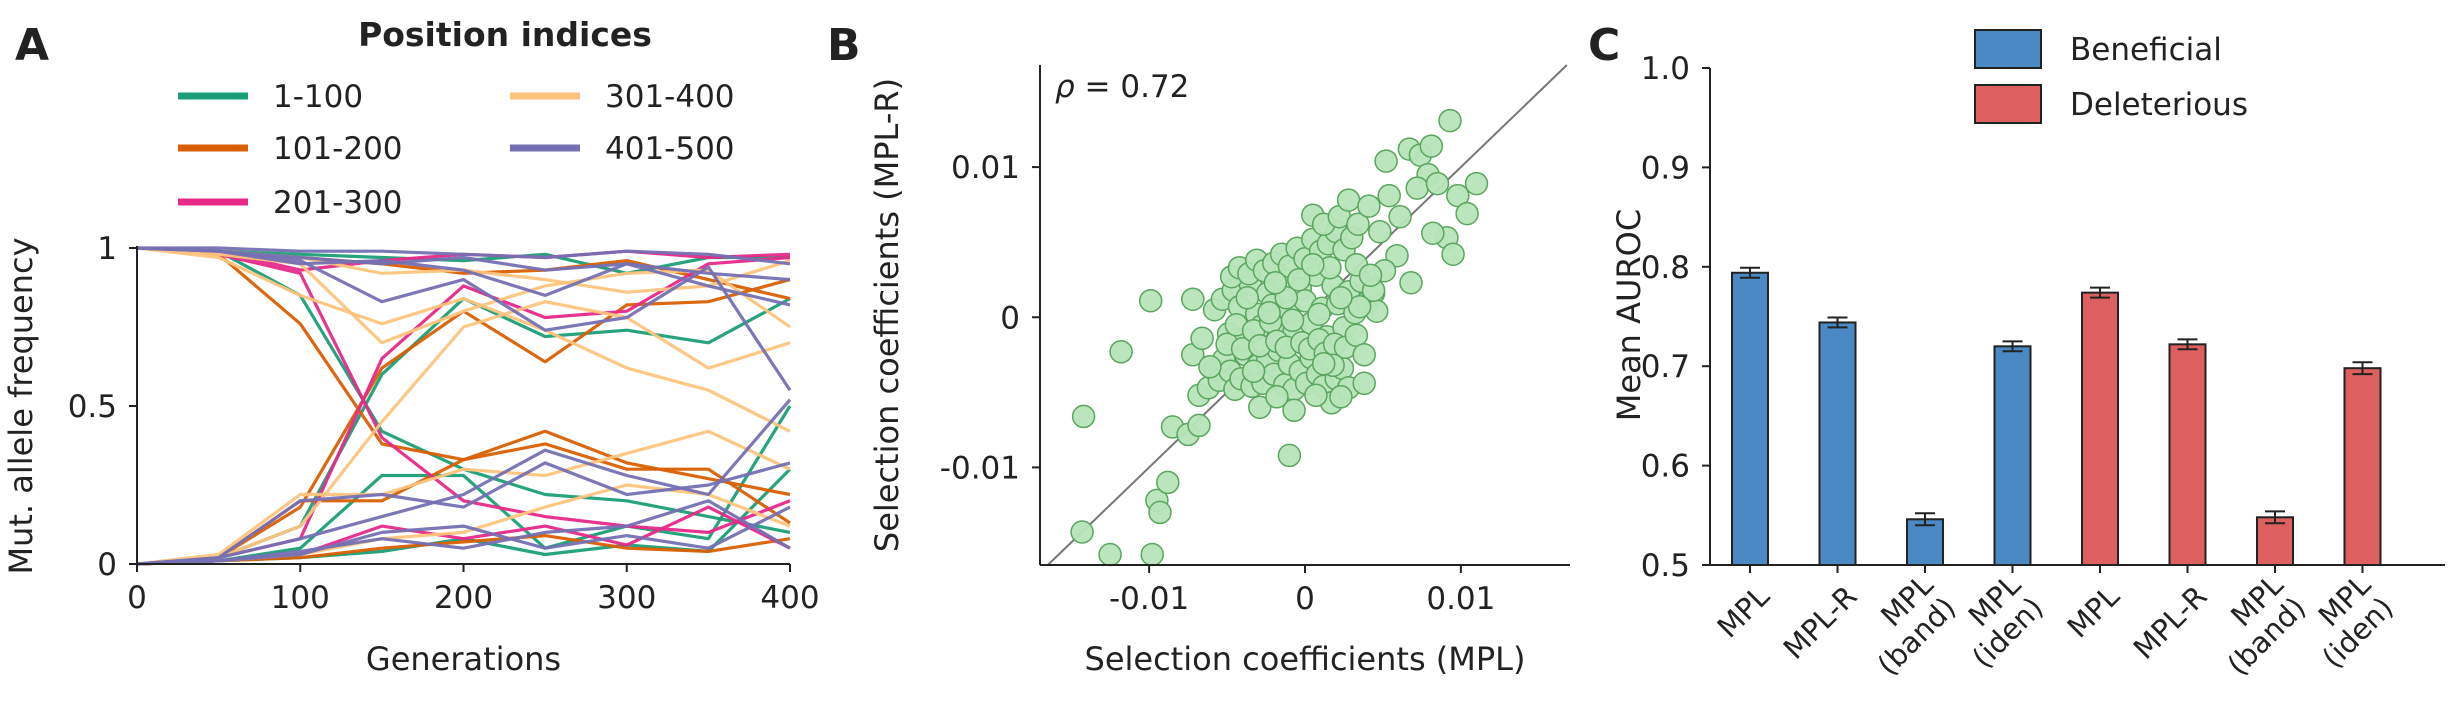  I want to click on x-tick-label: 0, so click(1305, 599).